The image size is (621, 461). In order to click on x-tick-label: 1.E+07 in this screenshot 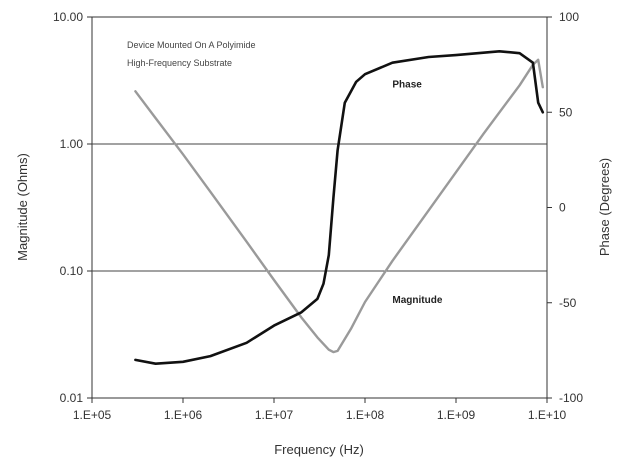, I will do `click(274, 415)`.